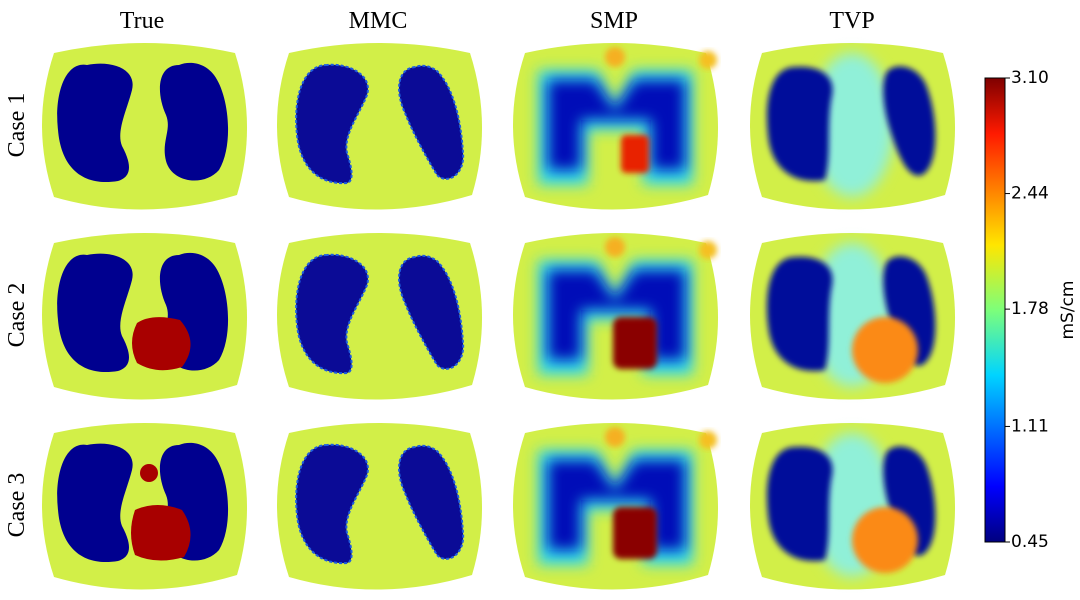  Describe the element at coordinates (142, 21) in the screenshot. I see `column-title: True` at that location.